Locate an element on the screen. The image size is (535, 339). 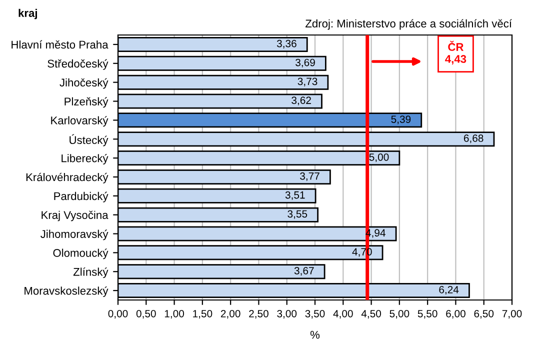
data-label: 5,00 is located at coordinates (379, 157).